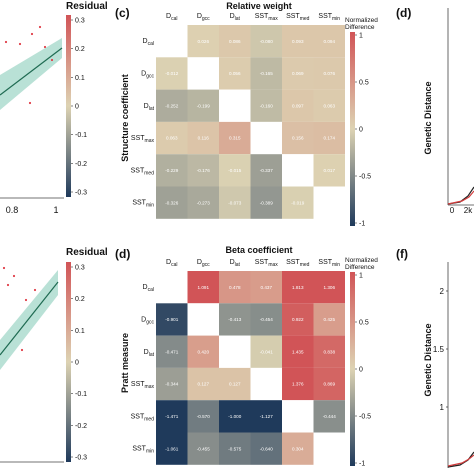  I want to click on cell-value-label: 0.838, so click(330, 351).